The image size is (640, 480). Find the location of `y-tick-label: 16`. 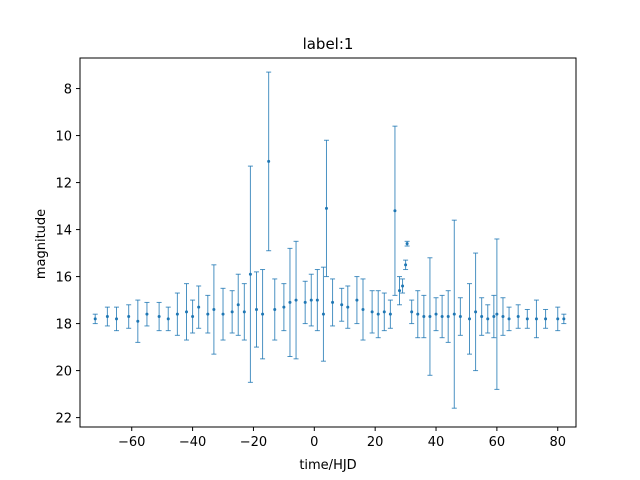

y-tick-label: 16 is located at coordinates (63, 278).